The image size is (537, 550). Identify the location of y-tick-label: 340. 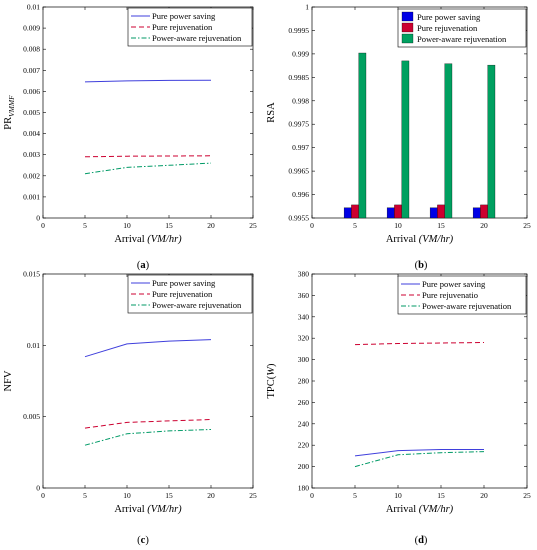
(304, 316).